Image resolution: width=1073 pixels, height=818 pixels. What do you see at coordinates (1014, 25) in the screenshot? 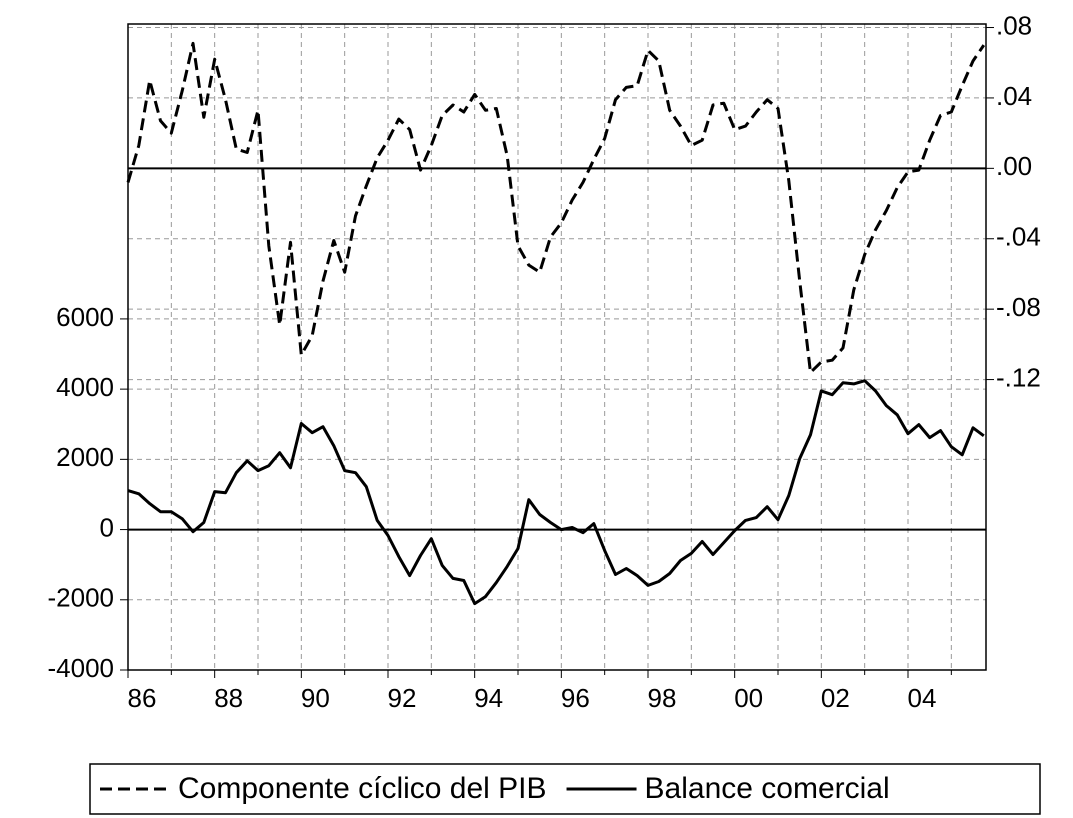
I see `y2-tick-label: .08` at bounding box center [1014, 25].